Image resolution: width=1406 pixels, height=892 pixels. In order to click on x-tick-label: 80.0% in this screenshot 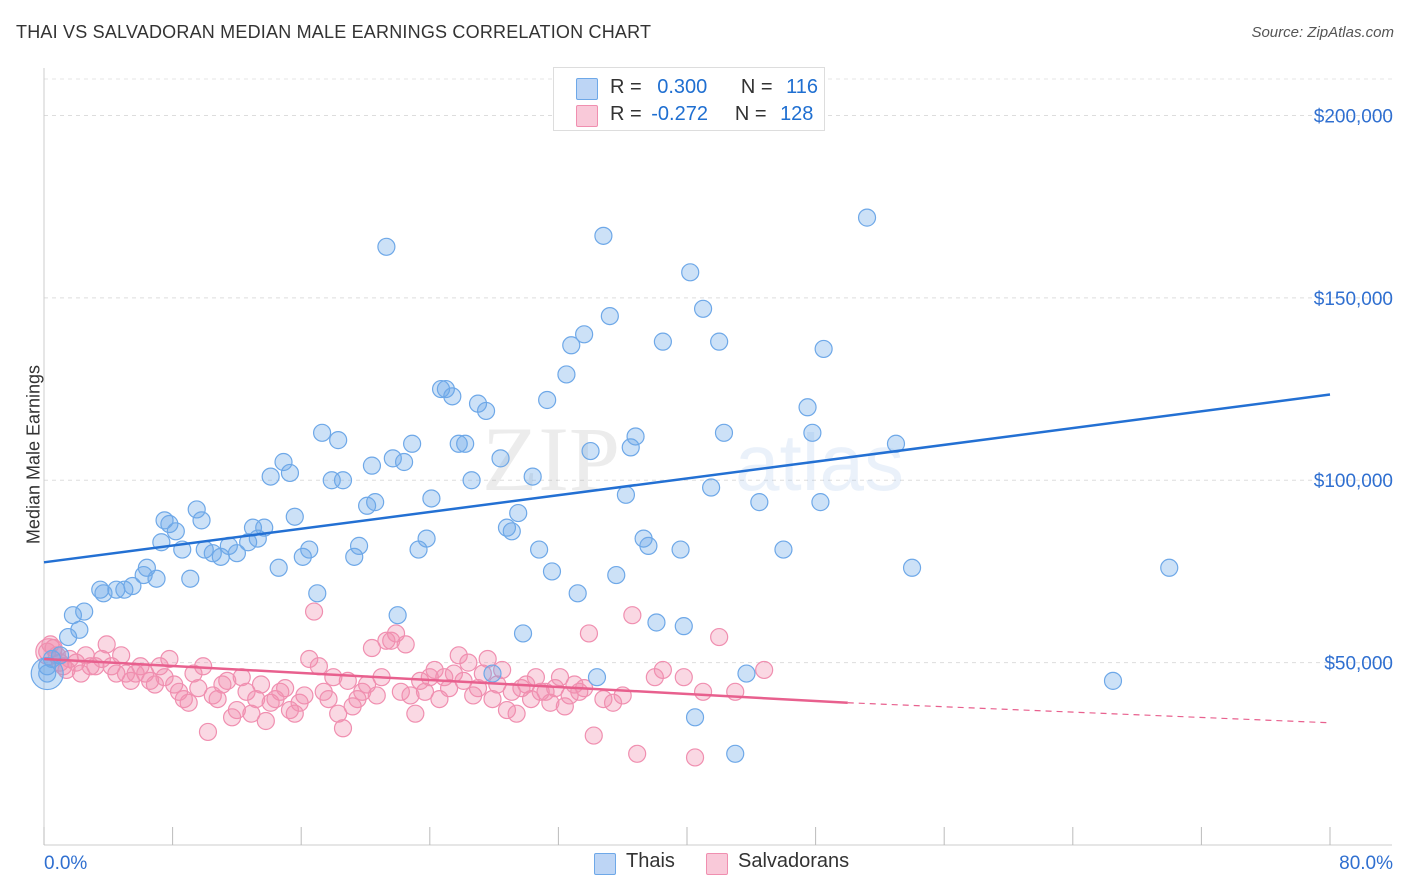, I will do `click(1366, 863)`.